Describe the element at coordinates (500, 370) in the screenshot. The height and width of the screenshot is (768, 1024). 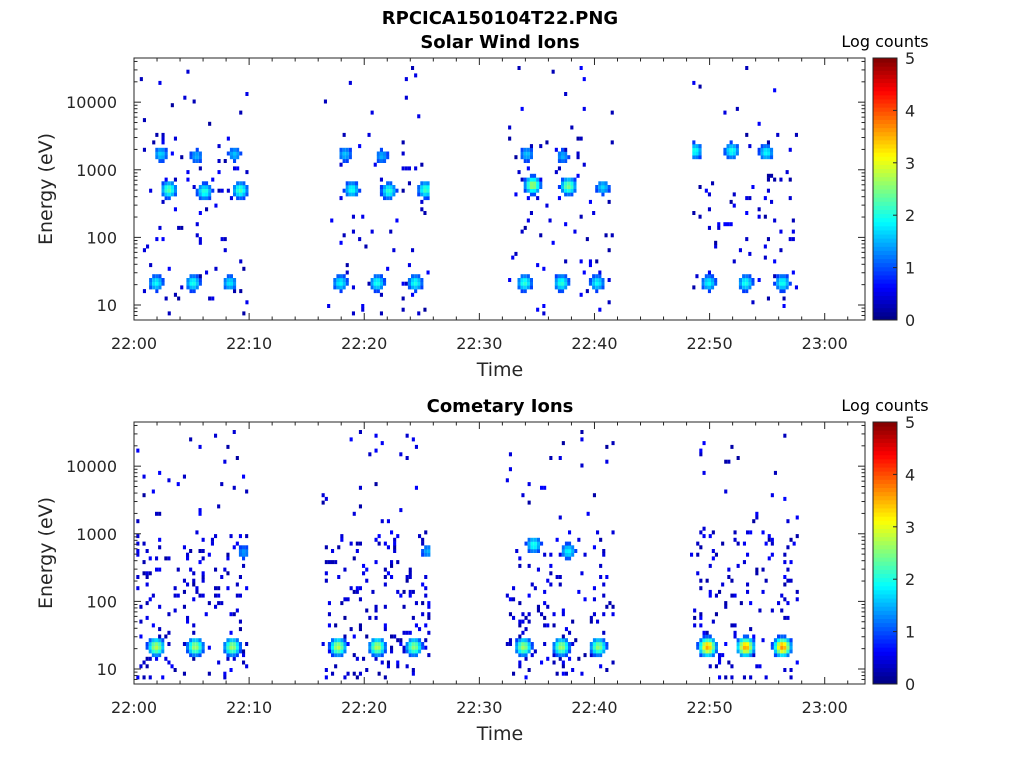
I see `panel-1-x-label: Time` at that location.